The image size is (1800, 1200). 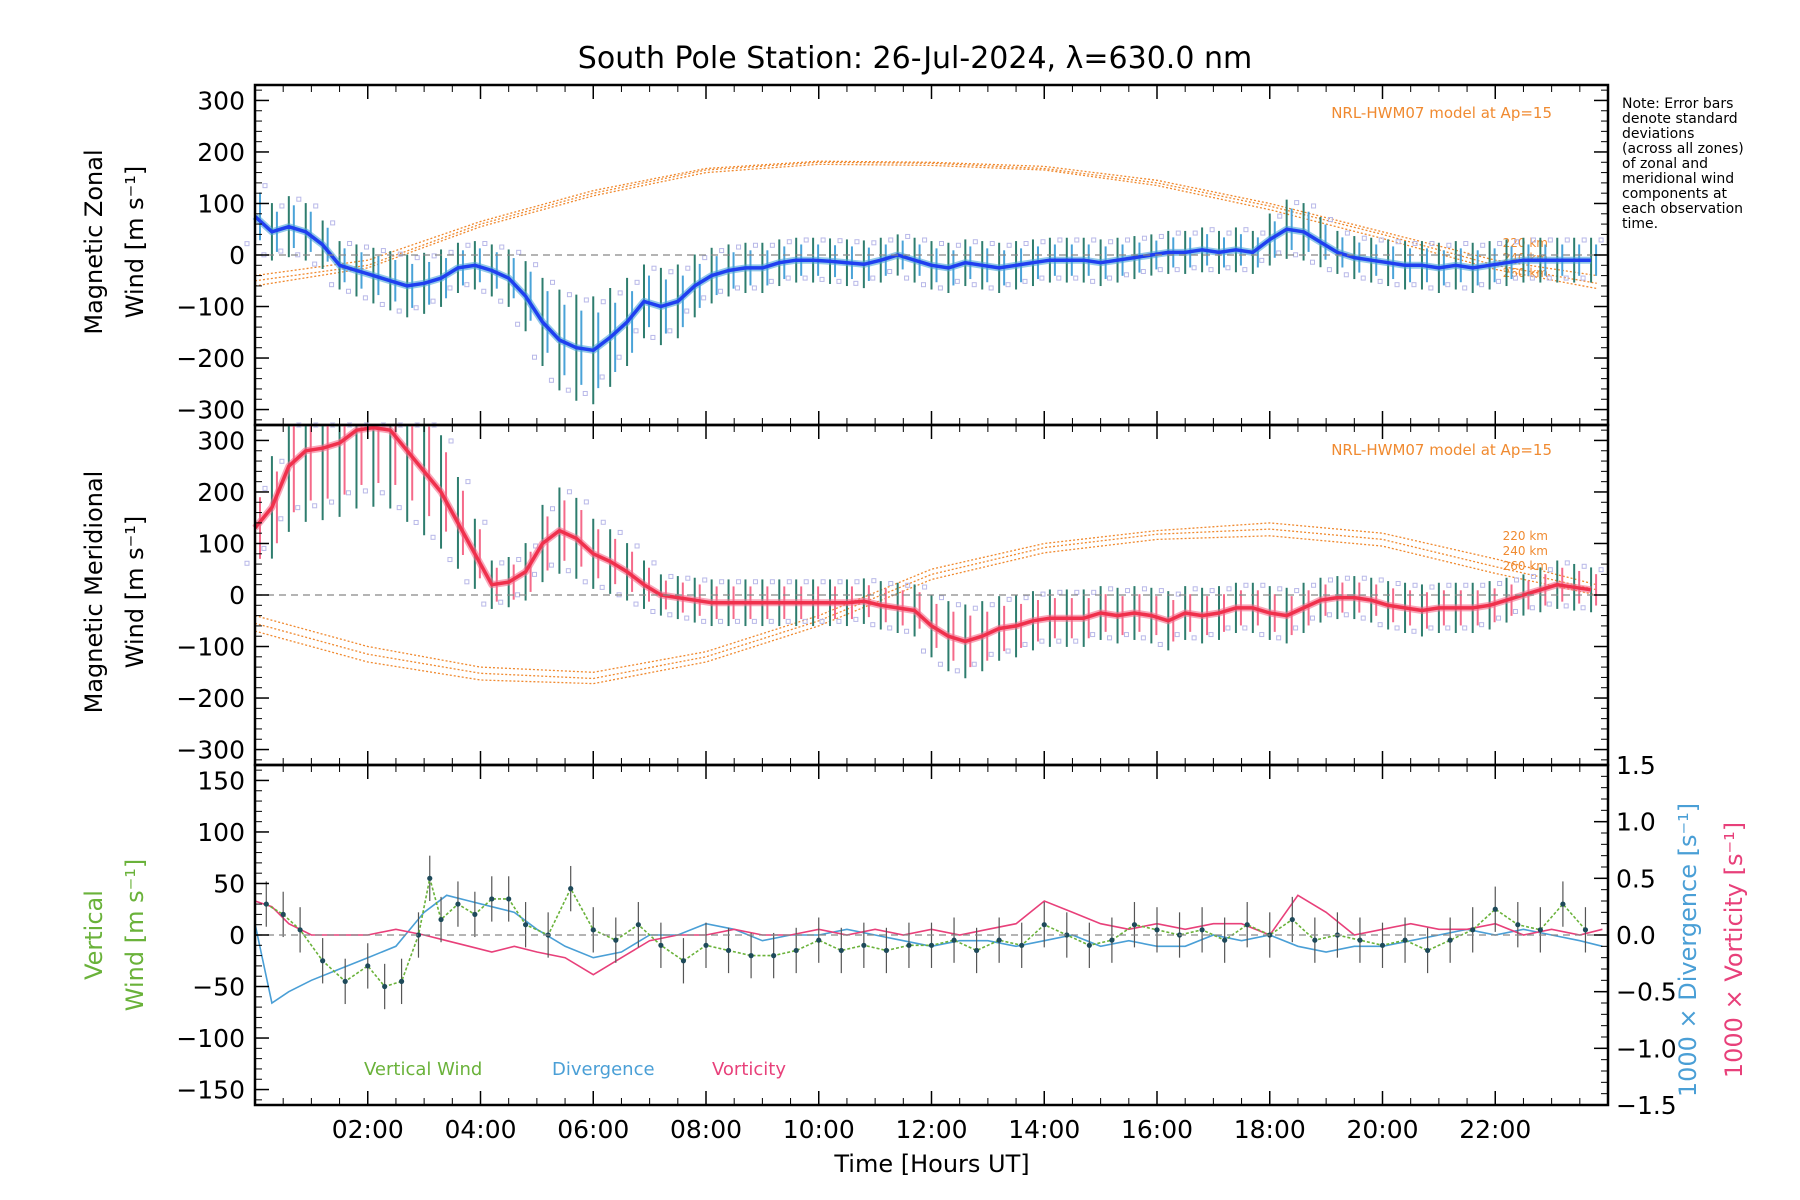 I want to click on y2-tick-label: −1.5, so click(x=1646, y=1105).